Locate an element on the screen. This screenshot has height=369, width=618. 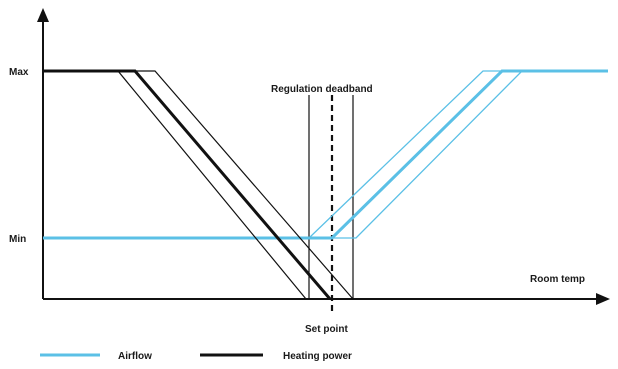
legend: Airflow Heating power is located at coordinates (196, 356).